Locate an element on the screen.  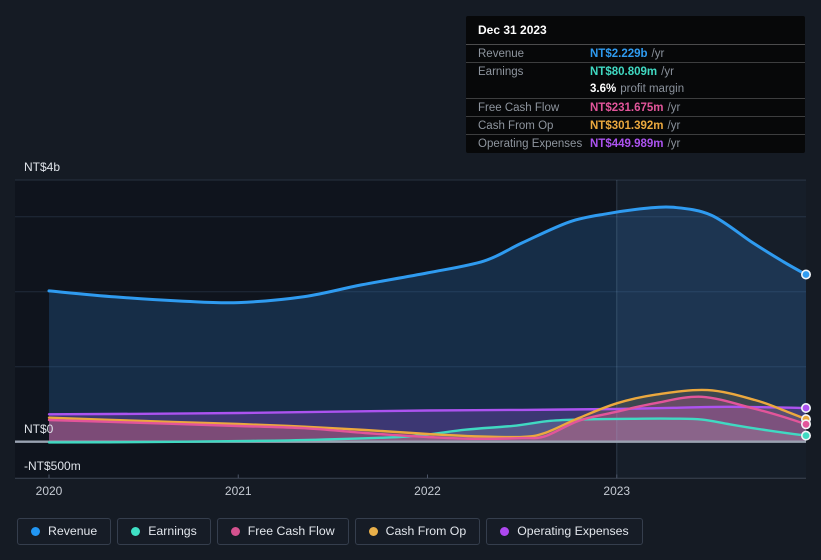
legend-item-free-cash-flow: Free Cash Flow is located at coordinates (282, 531).